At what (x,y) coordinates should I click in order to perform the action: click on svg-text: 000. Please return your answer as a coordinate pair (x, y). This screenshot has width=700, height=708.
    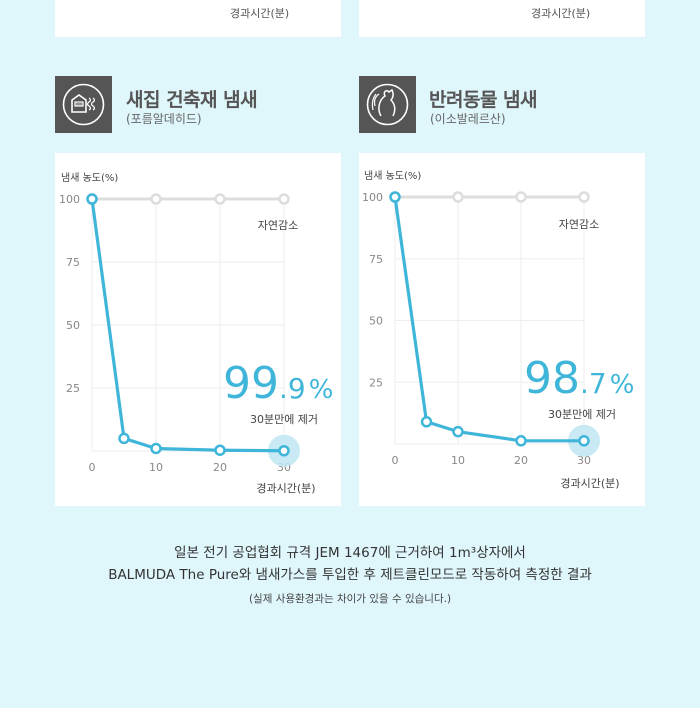
    Looking at the image, I should click on (79, 105).